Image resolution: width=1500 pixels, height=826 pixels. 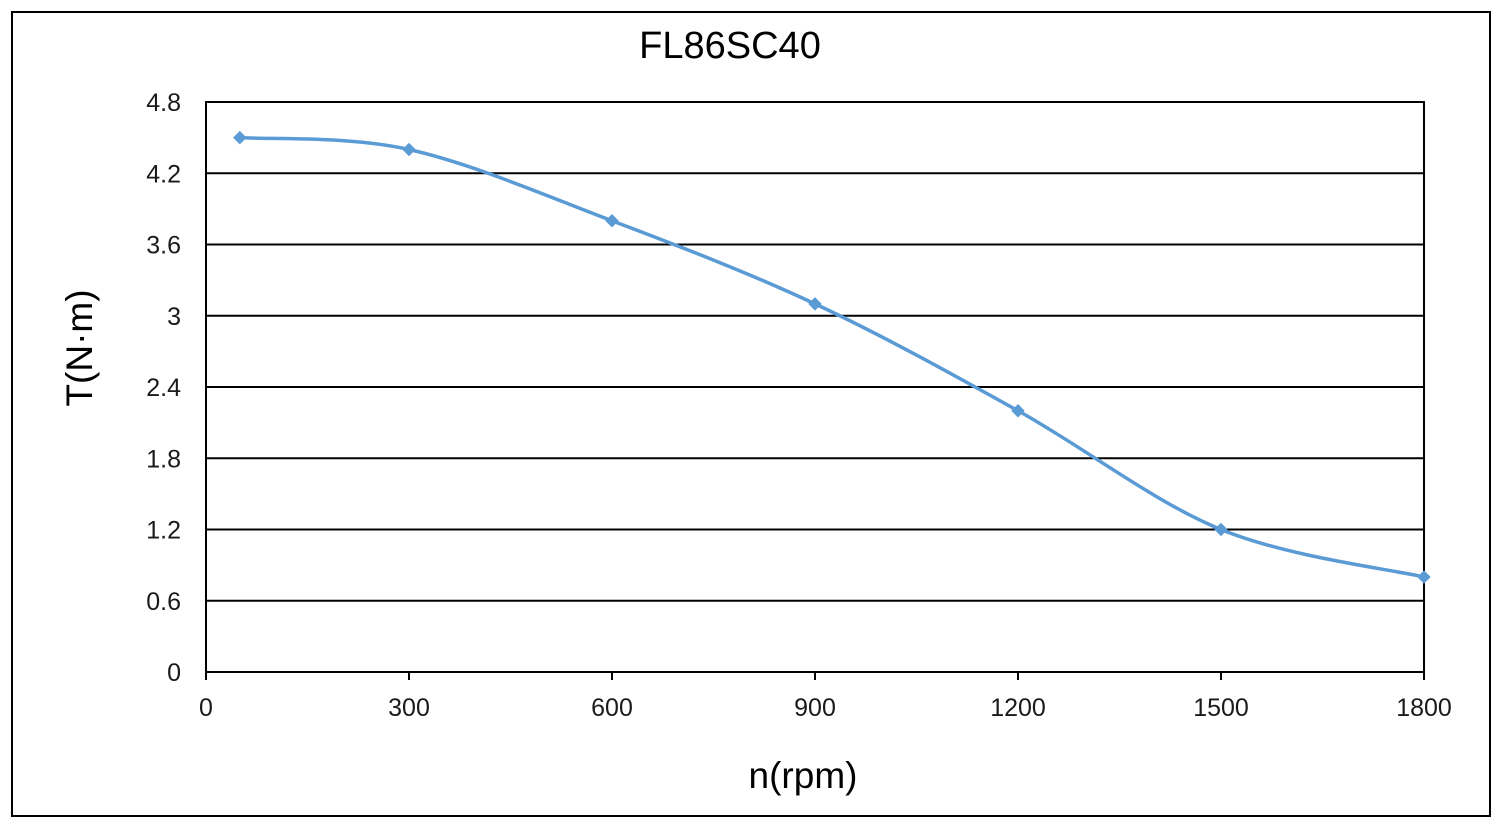 What do you see at coordinates (79, 347) in the screenshot?
I see `y-axis-title: T(N·m)` at bounding box center [79, 347].